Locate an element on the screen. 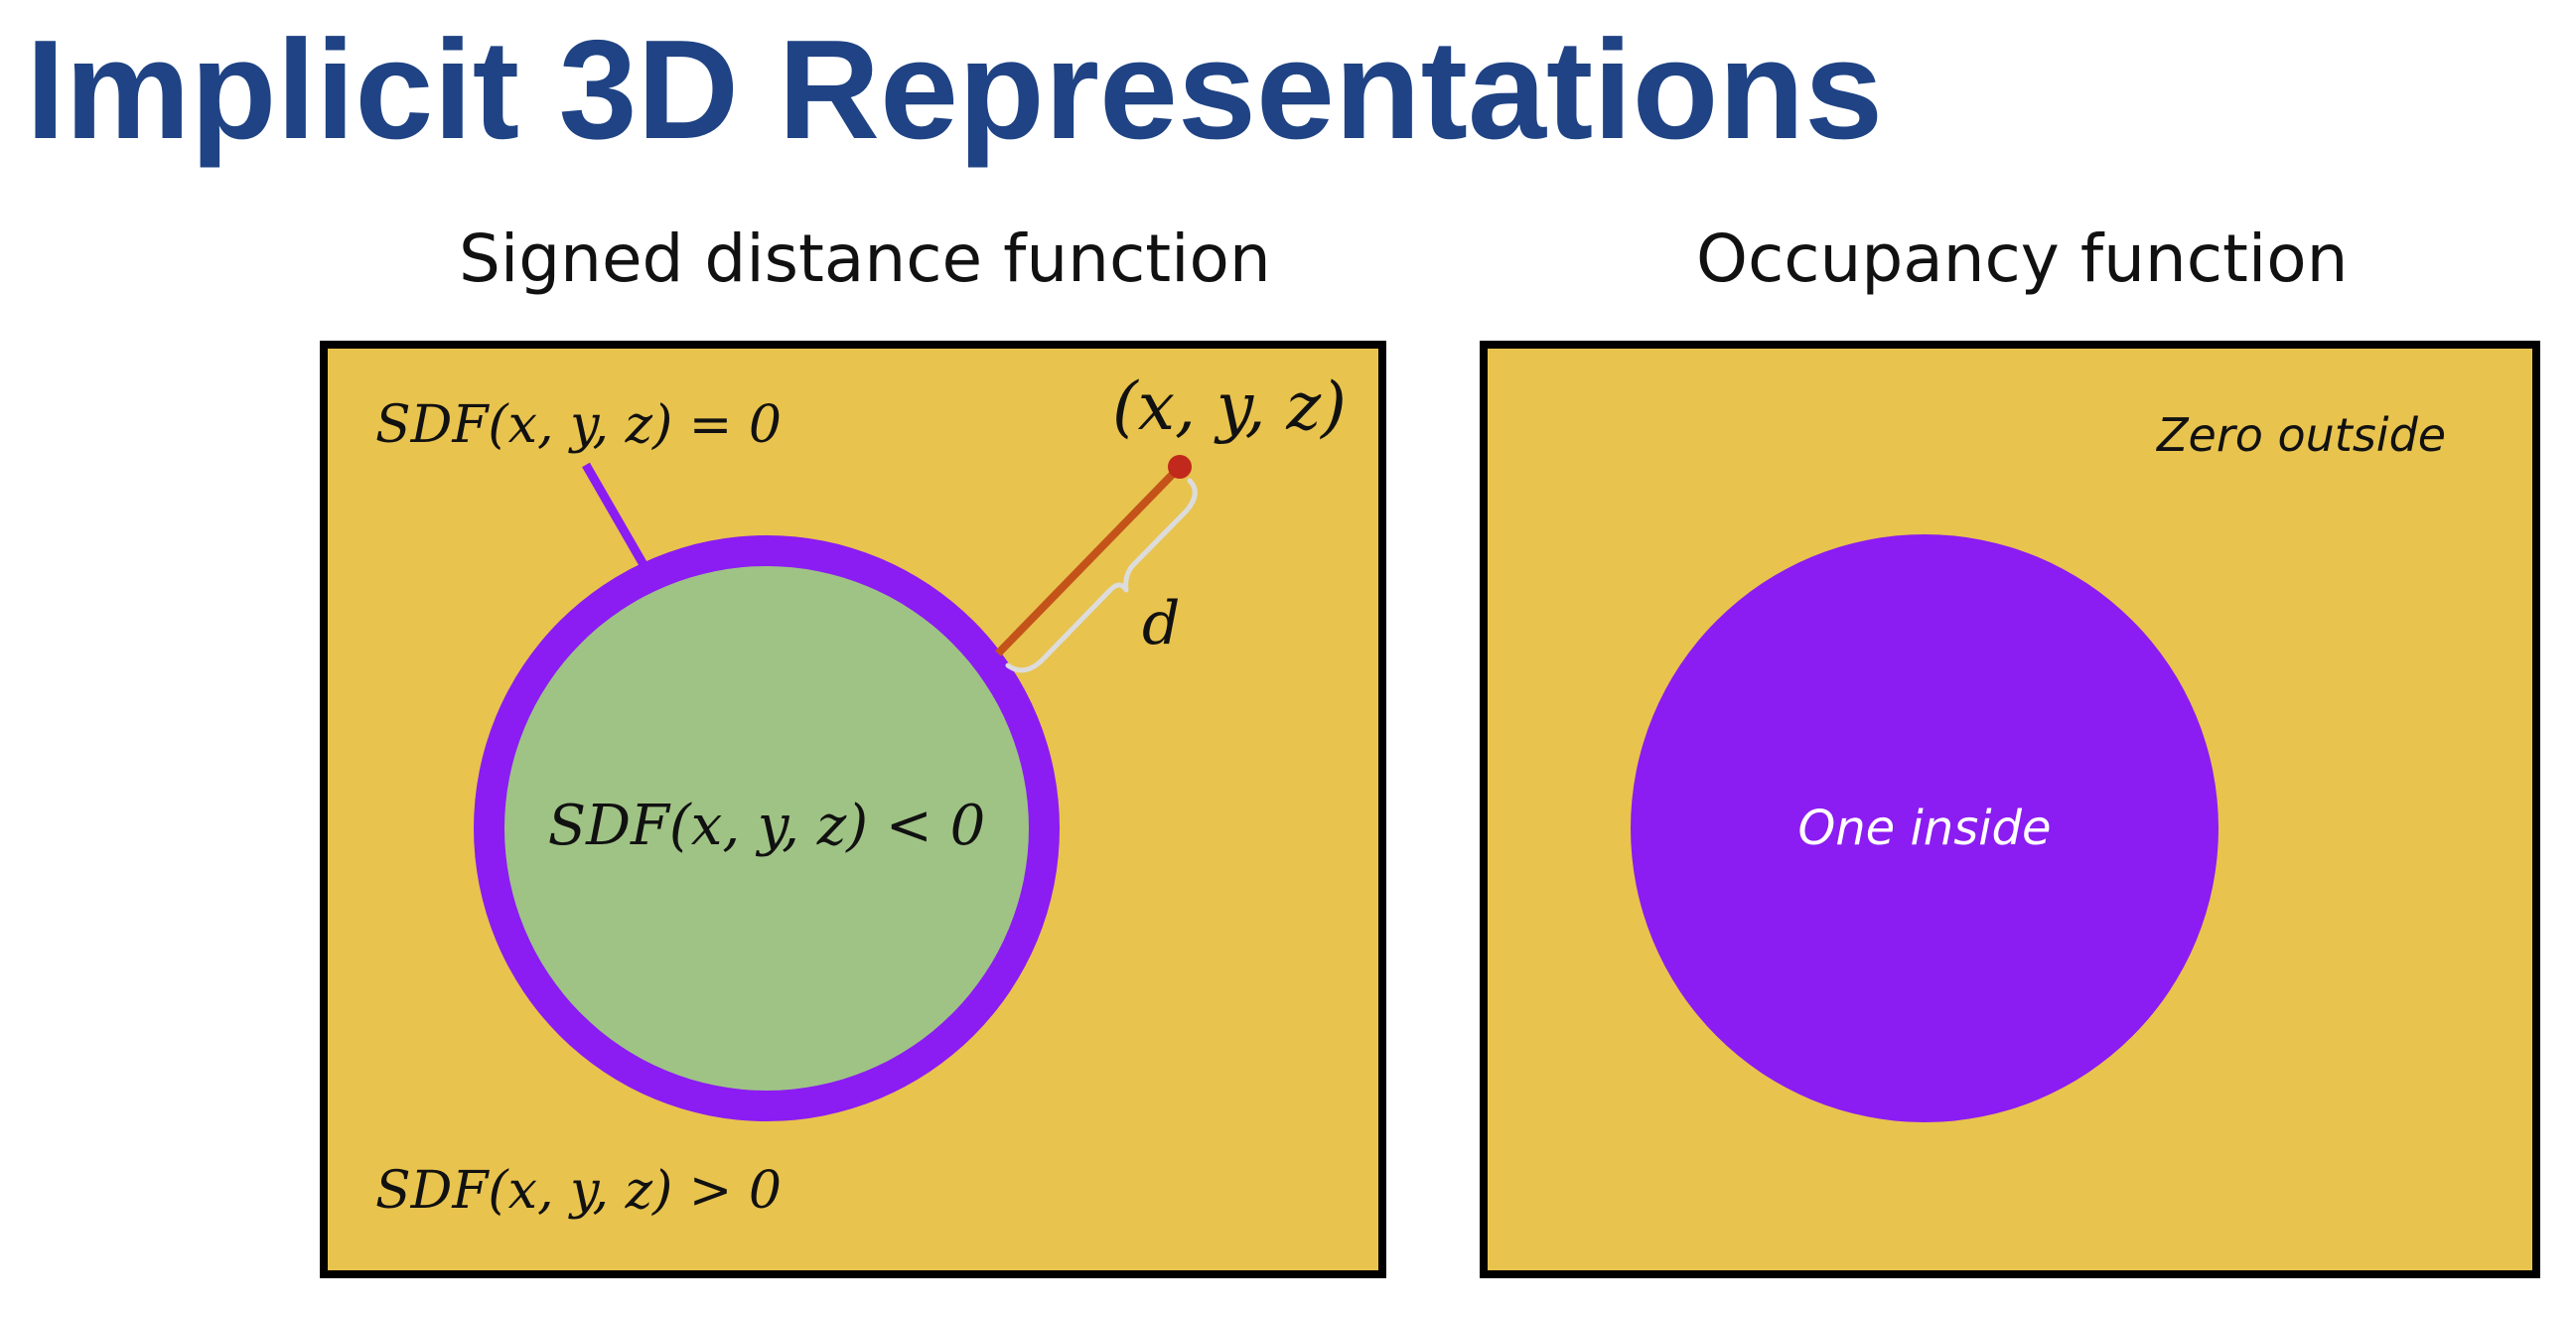 Image resolution: width=2576 pixels, height=1317 pixels. one-inside-label: One inside is located at coordinates (1924, 829).